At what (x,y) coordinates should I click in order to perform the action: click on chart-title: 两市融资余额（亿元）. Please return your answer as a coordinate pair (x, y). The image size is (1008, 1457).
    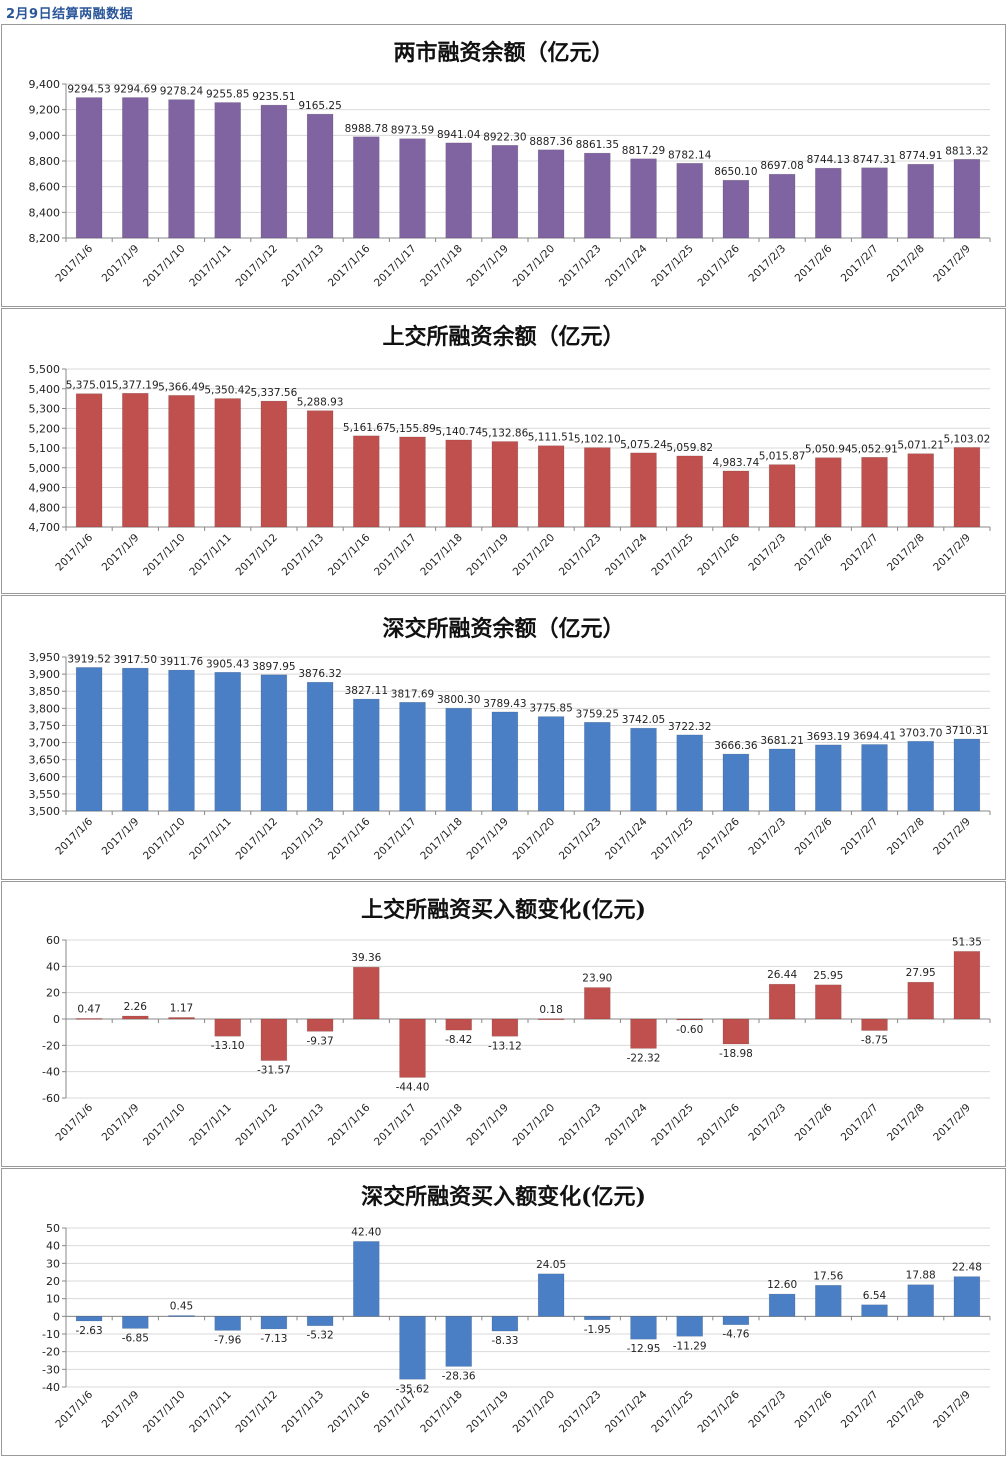
    Looking at the image, I should click on (503, 53).